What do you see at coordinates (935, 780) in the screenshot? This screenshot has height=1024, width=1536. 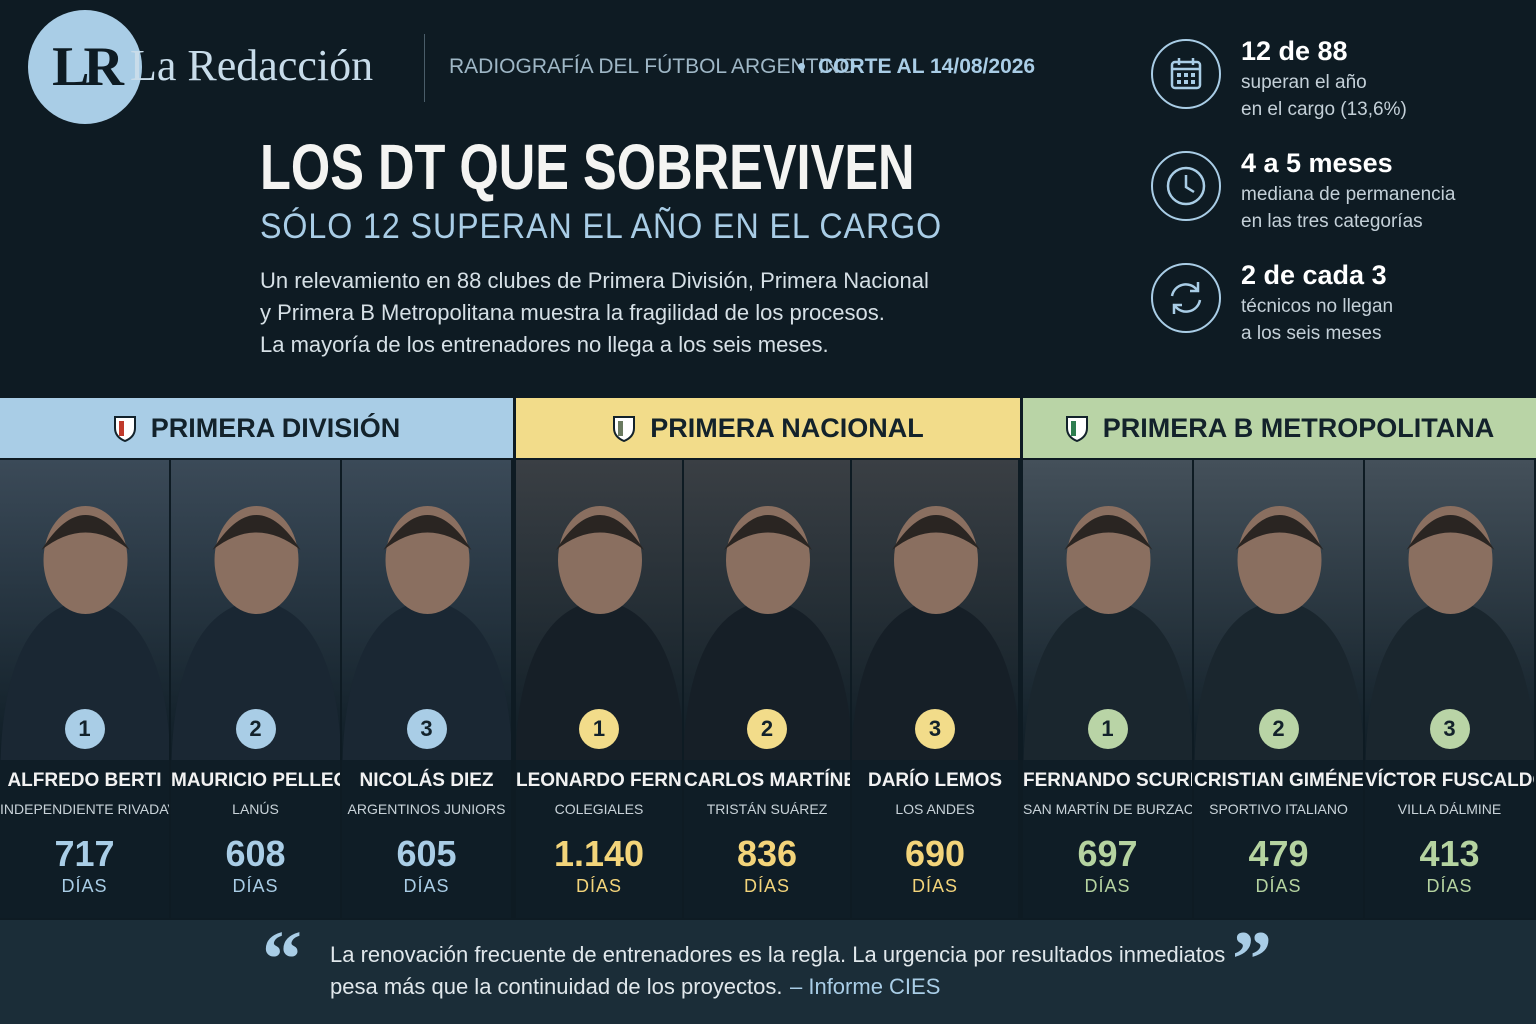 I see `coach-name: DARÍO LEMOS` at bounding box center [935, 780].